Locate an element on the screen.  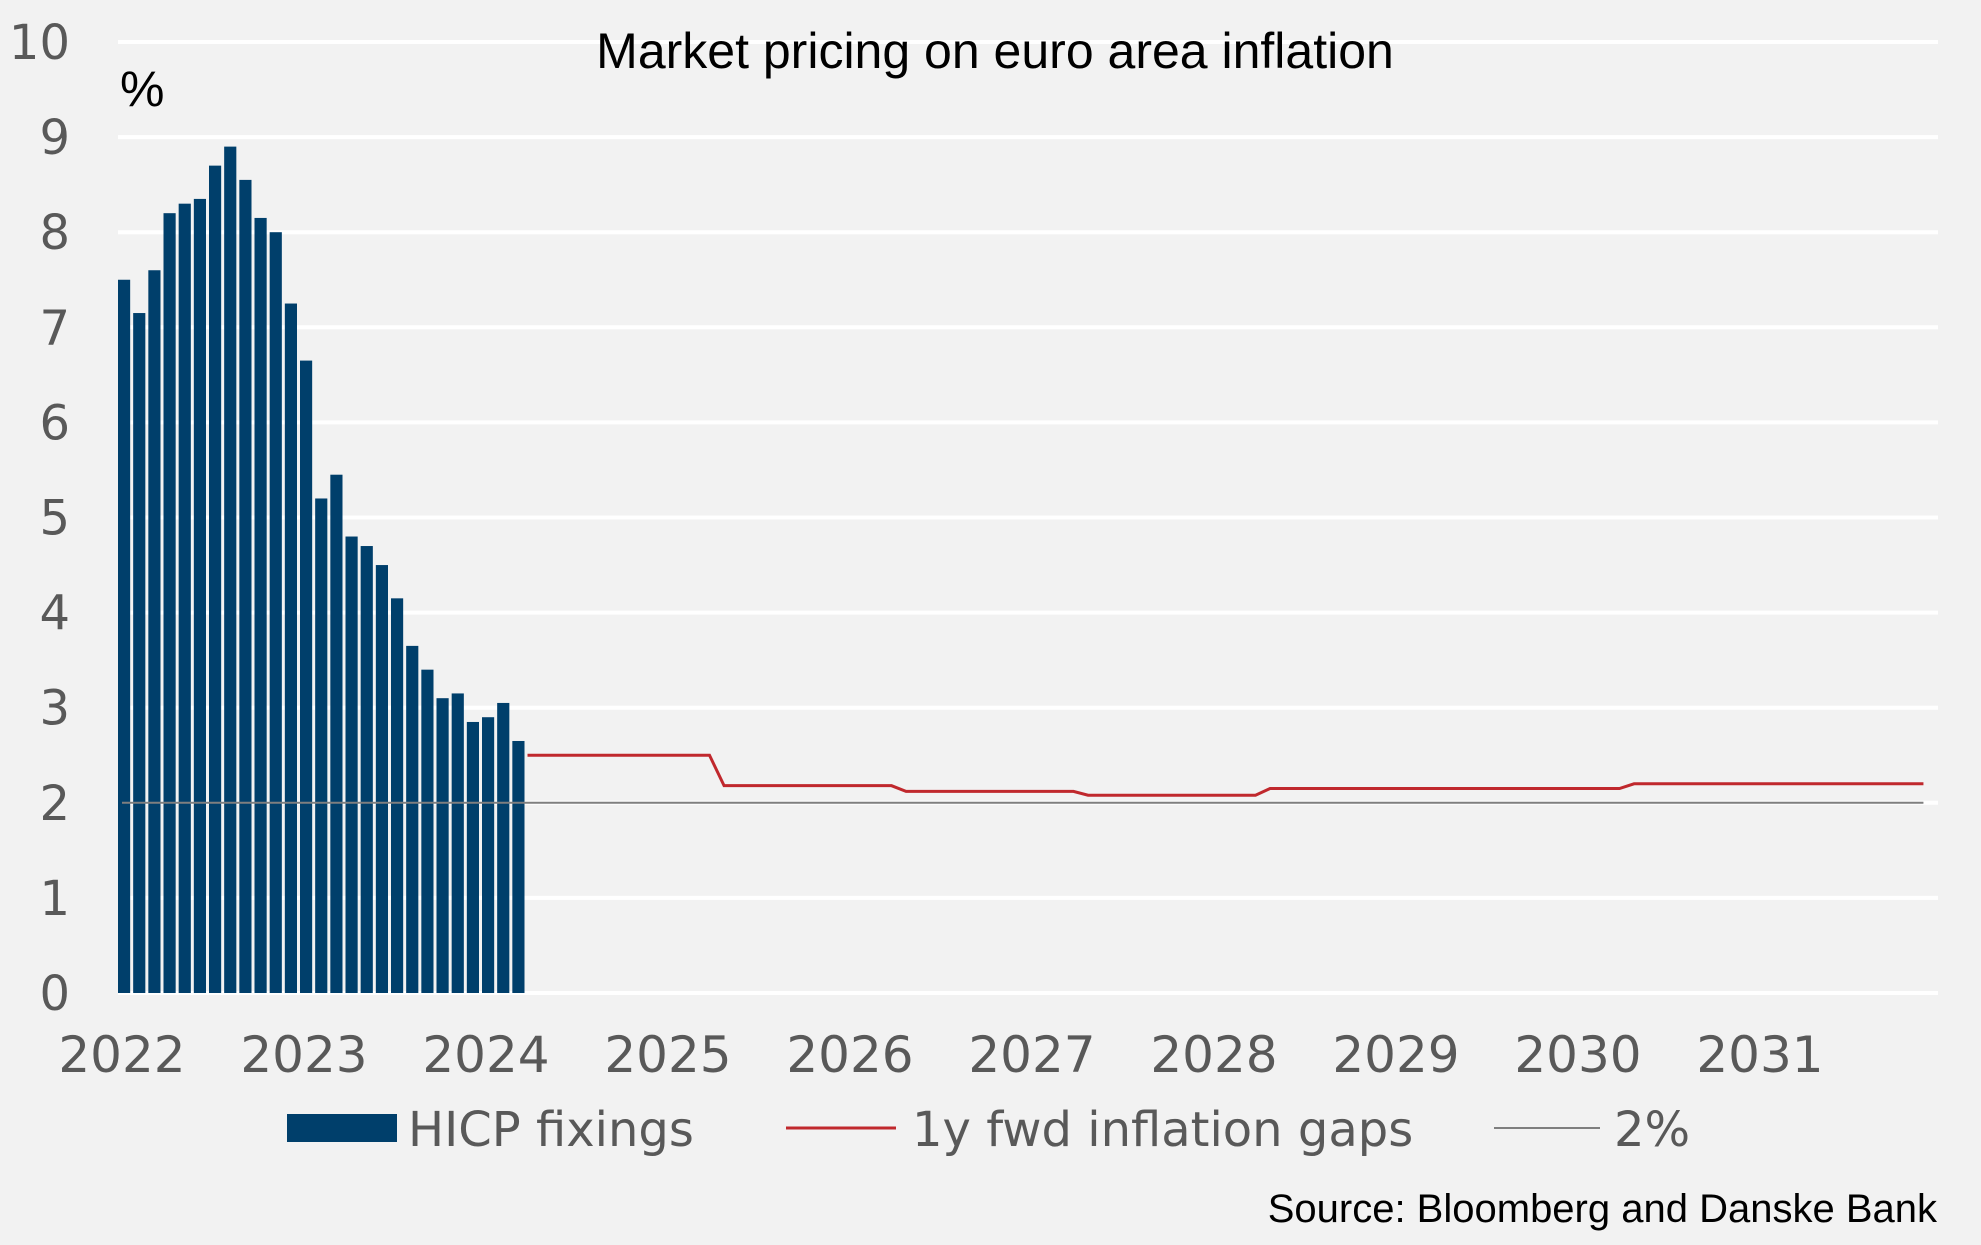
x-tick-label: 2023 is located at coordinates (303, 1055).